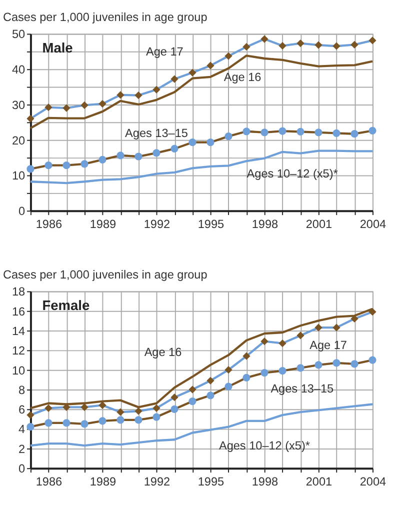 This screenshot has height=521, width=400. What do you see at coordinates (19, 35) in the screenshot?
I see `y-tick-label: 50` at bounding box center [19, 35].